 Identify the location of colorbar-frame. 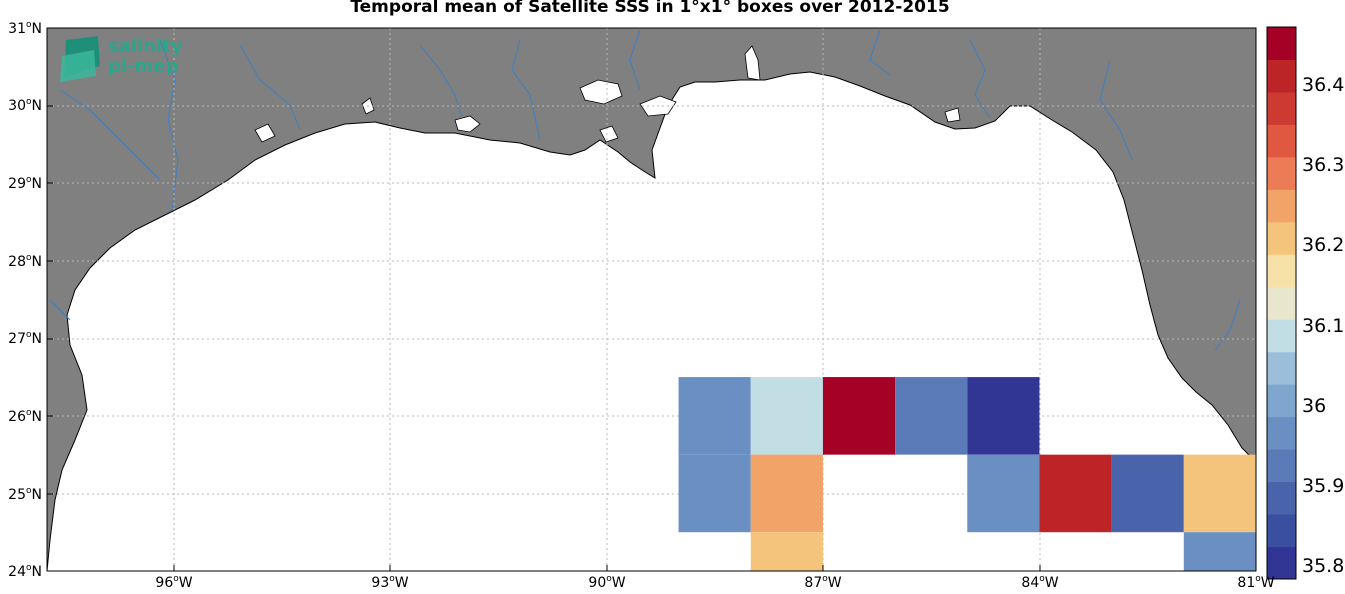
(1281, 303).